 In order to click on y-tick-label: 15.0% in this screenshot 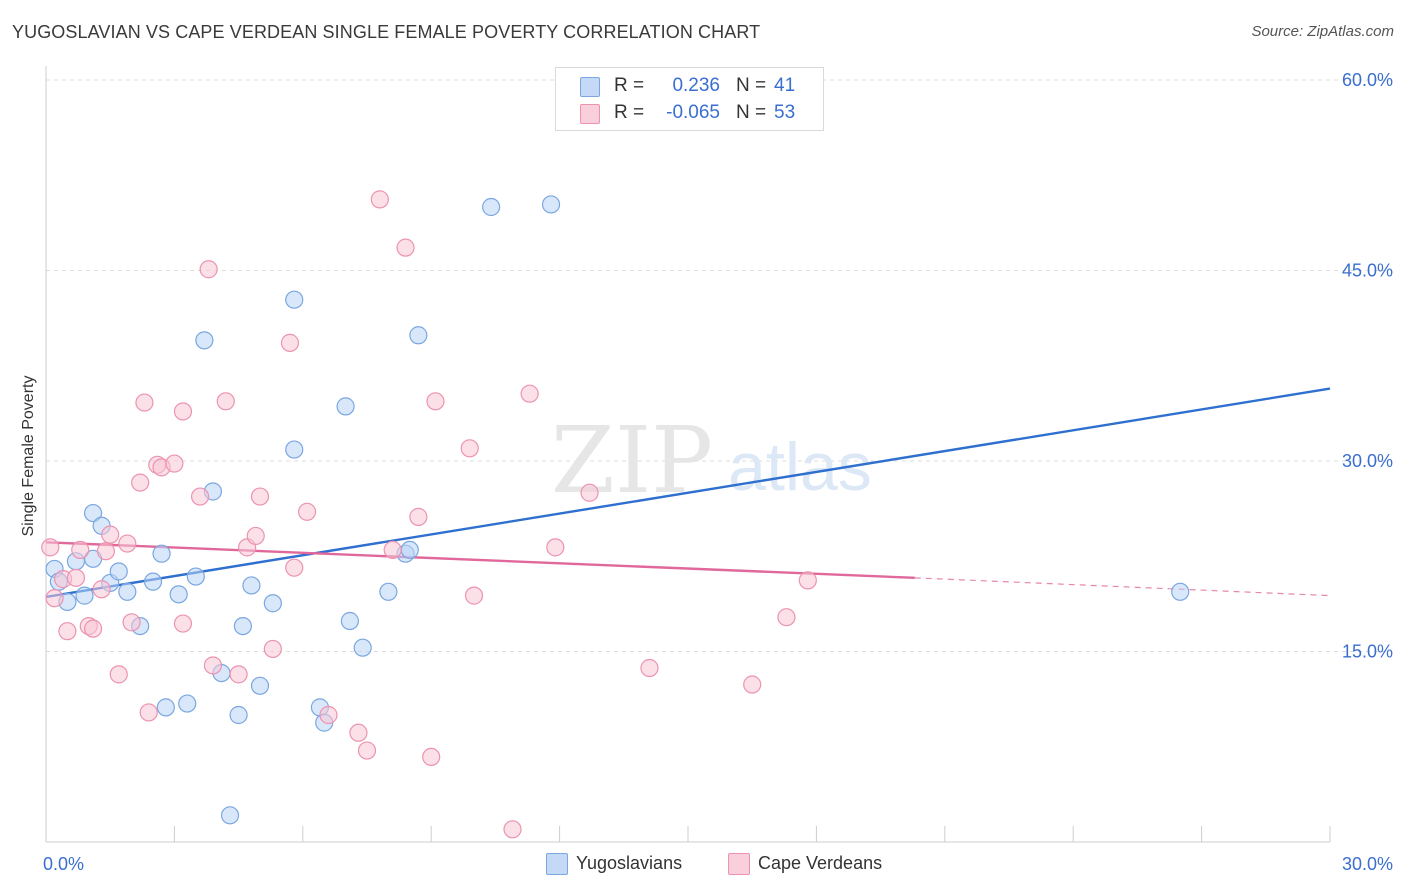, I will do `click(1367, 652)`.